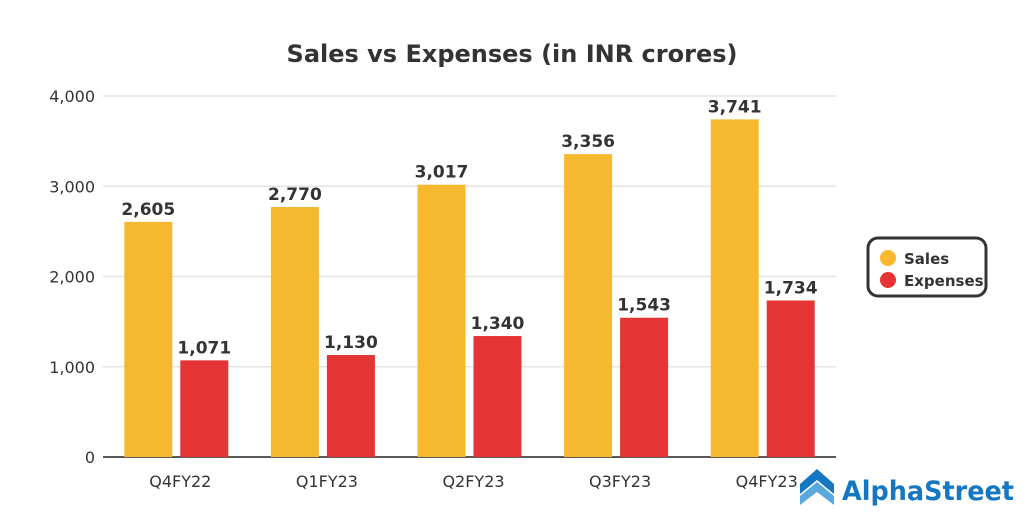  I want to click on y-tick-label: 3,000, so click(72, 186).